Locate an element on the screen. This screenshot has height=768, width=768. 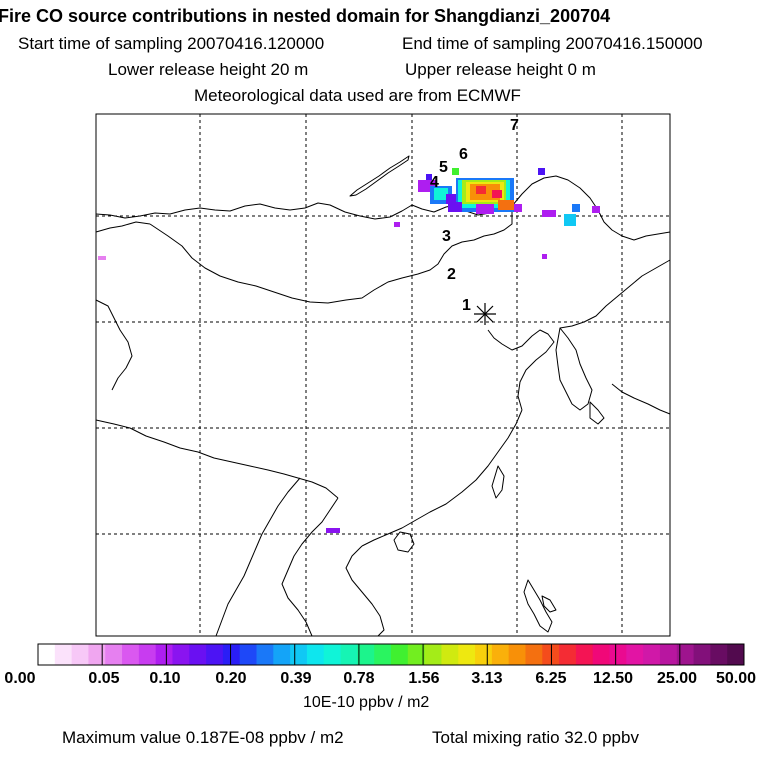
colorbar-tick-label: 0.00 is located at coordinates (20, 678).